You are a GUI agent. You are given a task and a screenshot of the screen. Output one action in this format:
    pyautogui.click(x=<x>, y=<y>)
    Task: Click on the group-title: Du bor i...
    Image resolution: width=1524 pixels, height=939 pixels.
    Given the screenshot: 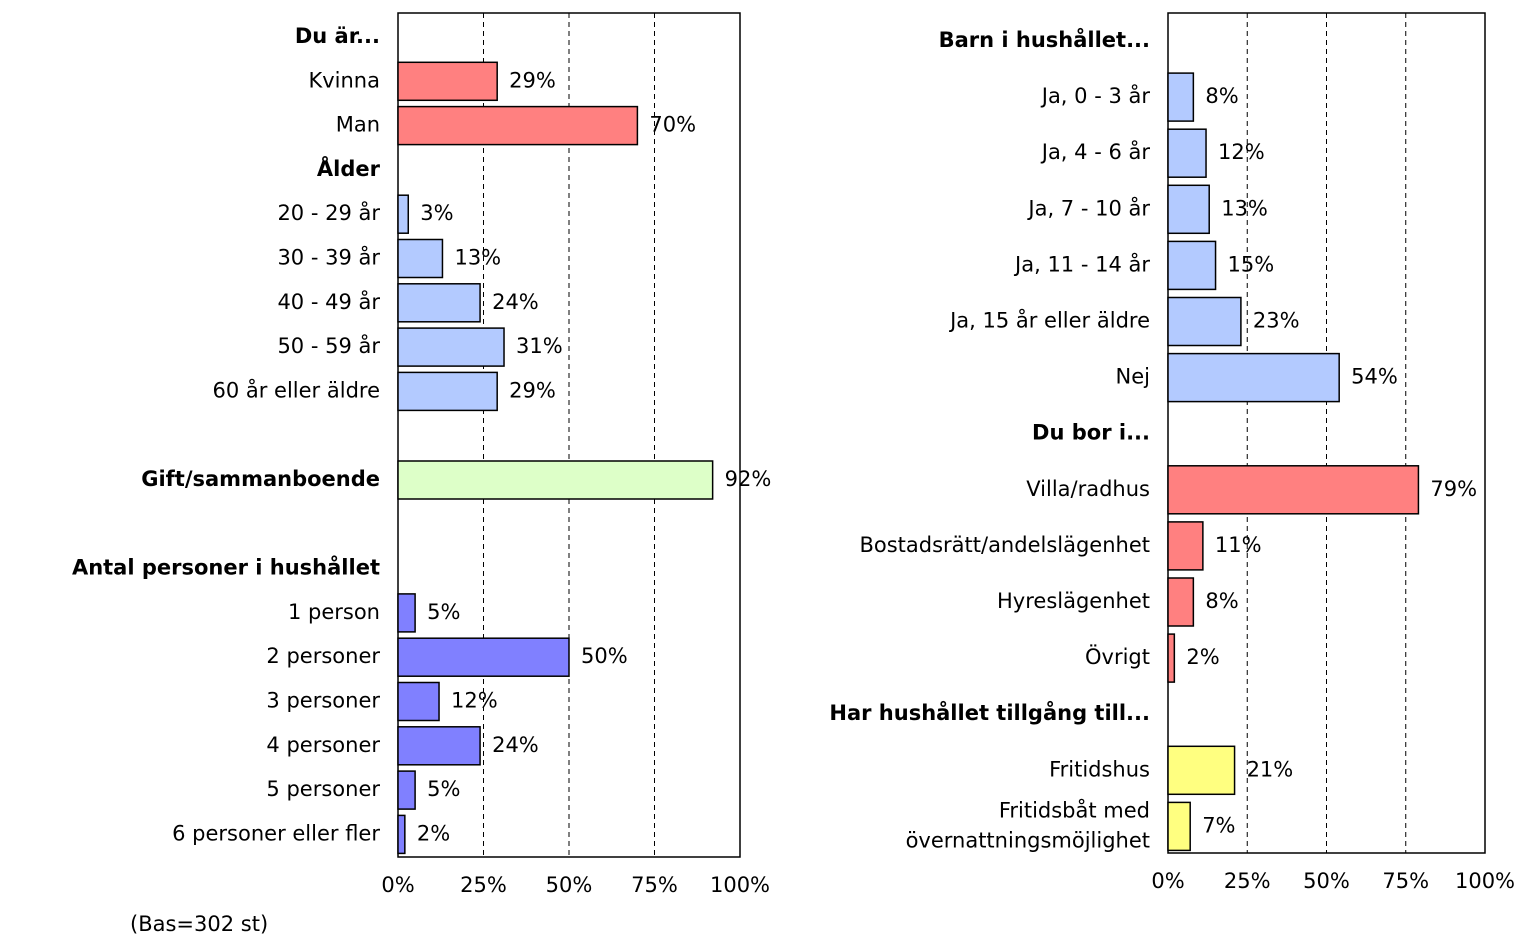 What is the action you would take?
    pyautogui.click(x=1091, y=433)
    